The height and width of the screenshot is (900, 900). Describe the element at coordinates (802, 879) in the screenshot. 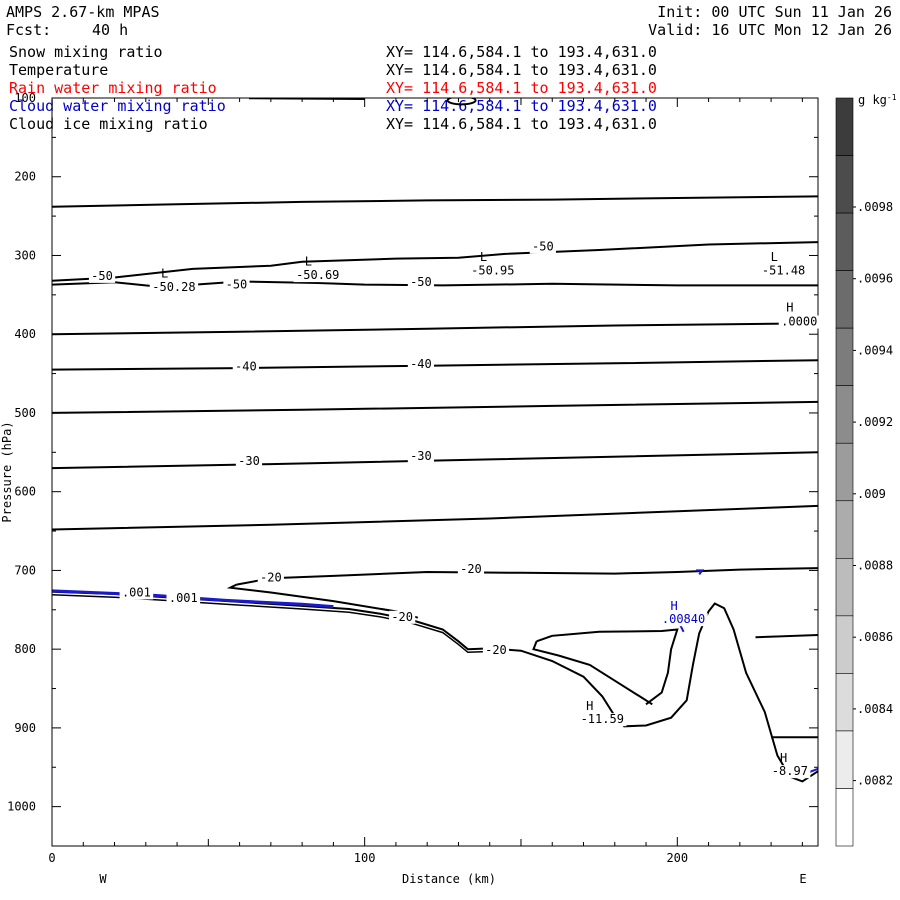

I see `east-label: E` at that location.